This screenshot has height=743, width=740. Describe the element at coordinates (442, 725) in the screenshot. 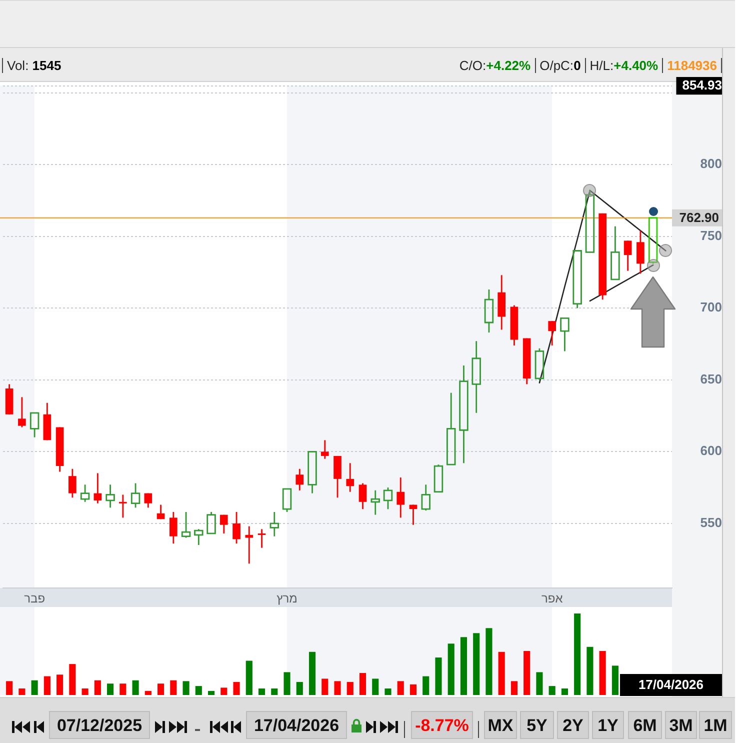

I see `field: -8.77%` at that location.